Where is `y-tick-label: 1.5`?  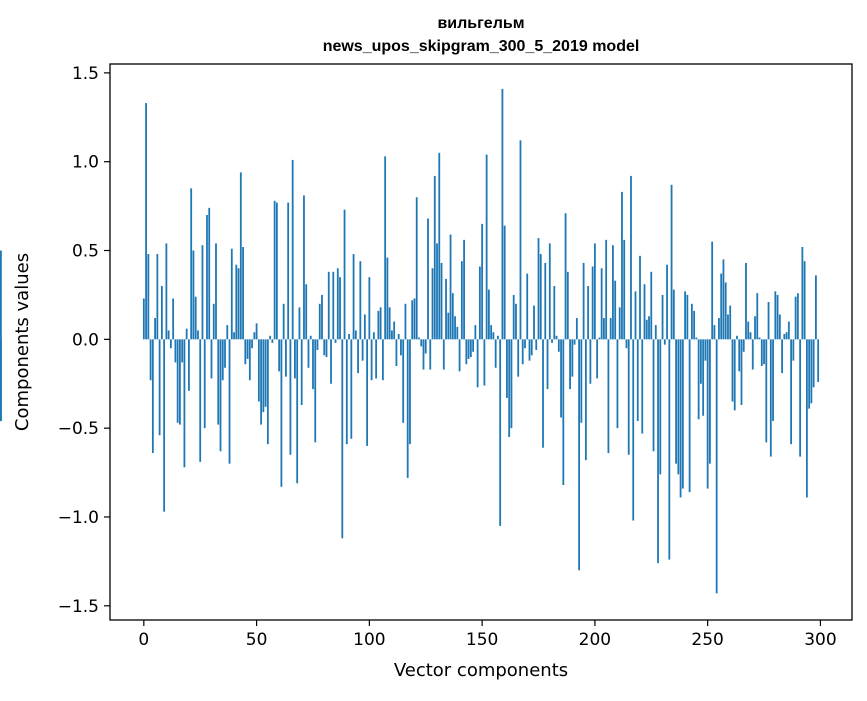
y-tick-label: 1.5 is located at coordinates (85, 74).